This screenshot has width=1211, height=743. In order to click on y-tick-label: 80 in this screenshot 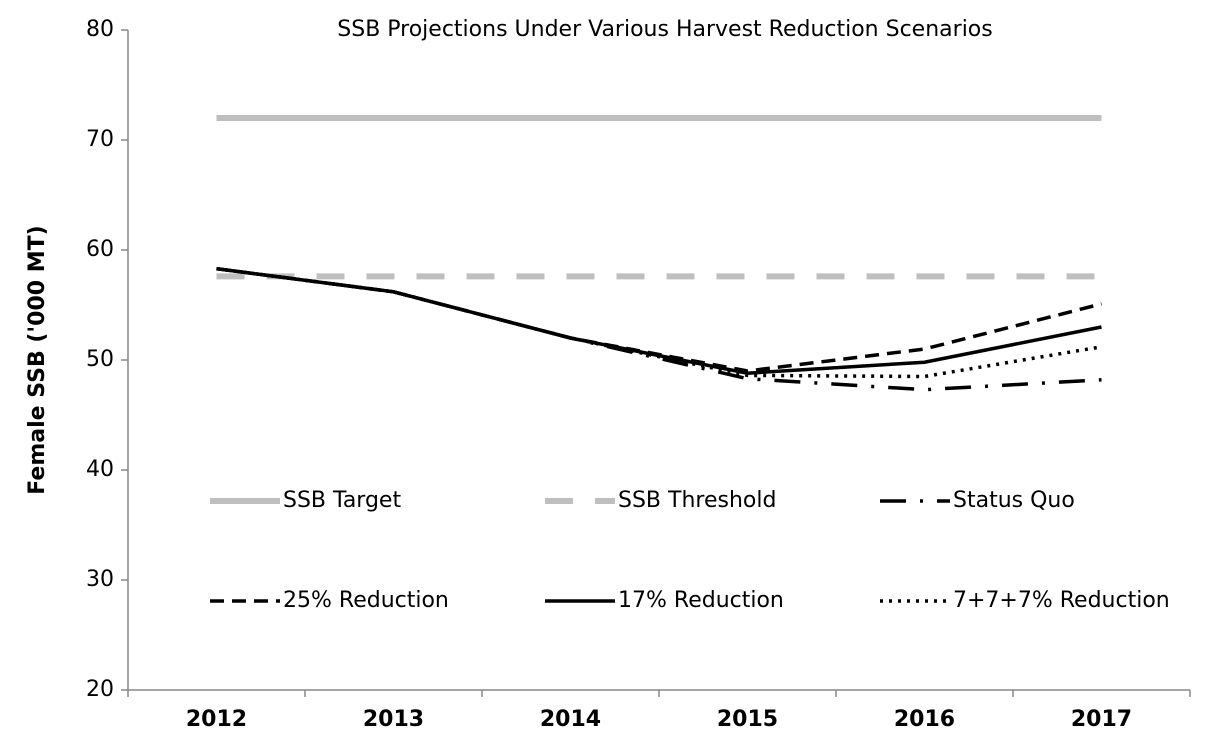, I will do `click(100, 29)`.